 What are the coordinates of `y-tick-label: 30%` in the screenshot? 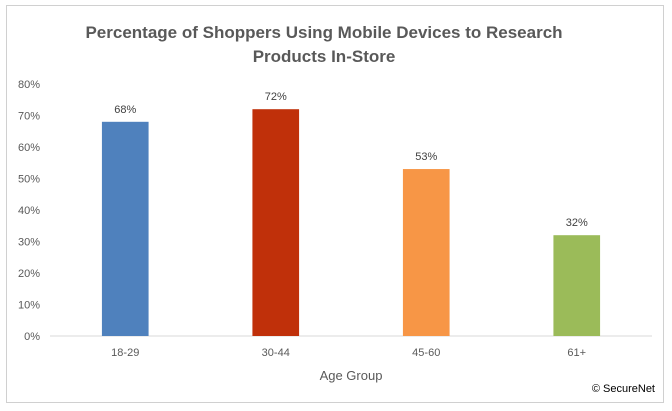 It's located at (29, 243).